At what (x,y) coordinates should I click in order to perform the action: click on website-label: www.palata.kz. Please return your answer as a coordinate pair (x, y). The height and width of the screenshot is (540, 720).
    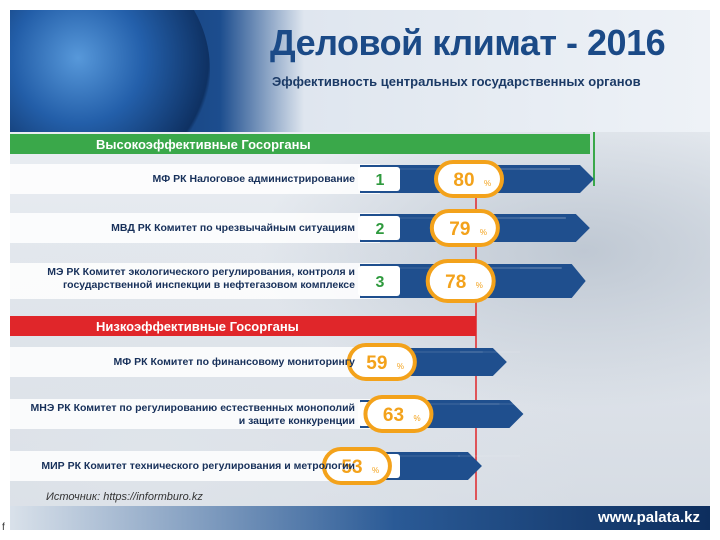
    Looking at the image, I should click on (649, 517).